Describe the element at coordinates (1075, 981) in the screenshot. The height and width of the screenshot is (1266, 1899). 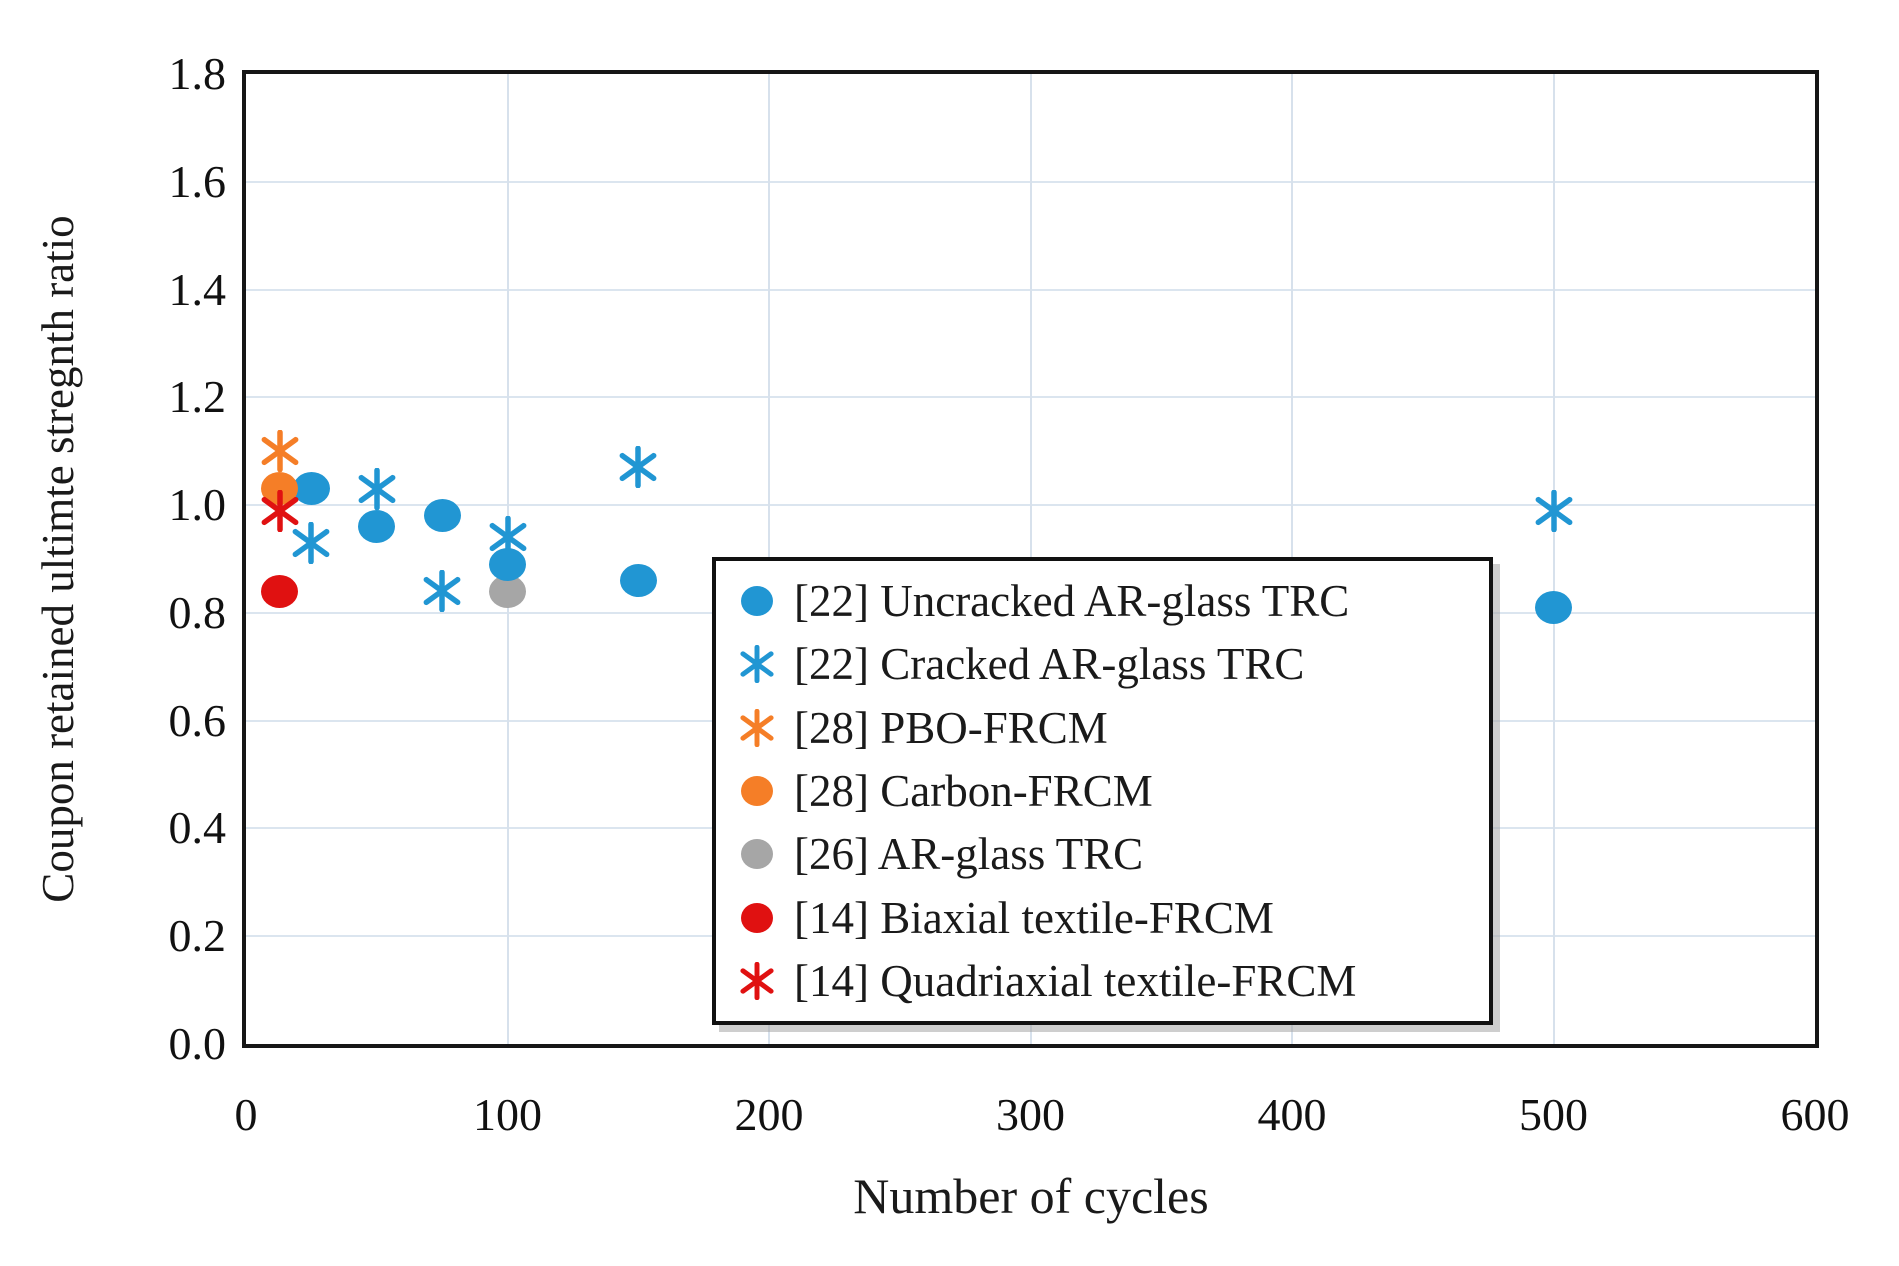
I see `legend-item-label: [14] Quadriaxial textile-FRCM` at that location.